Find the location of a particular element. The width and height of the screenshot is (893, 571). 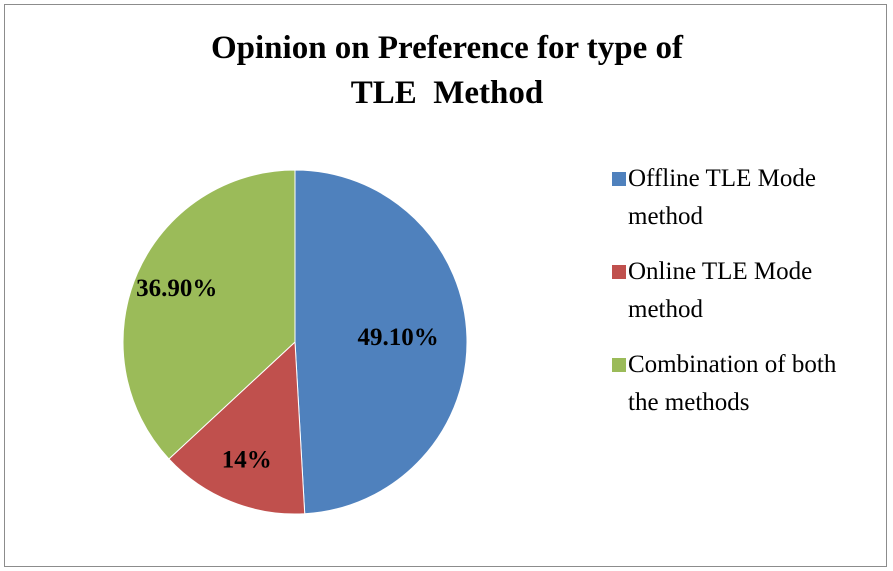

legend-item: Offline TLE Mode method is located at coordinates (737, 198).